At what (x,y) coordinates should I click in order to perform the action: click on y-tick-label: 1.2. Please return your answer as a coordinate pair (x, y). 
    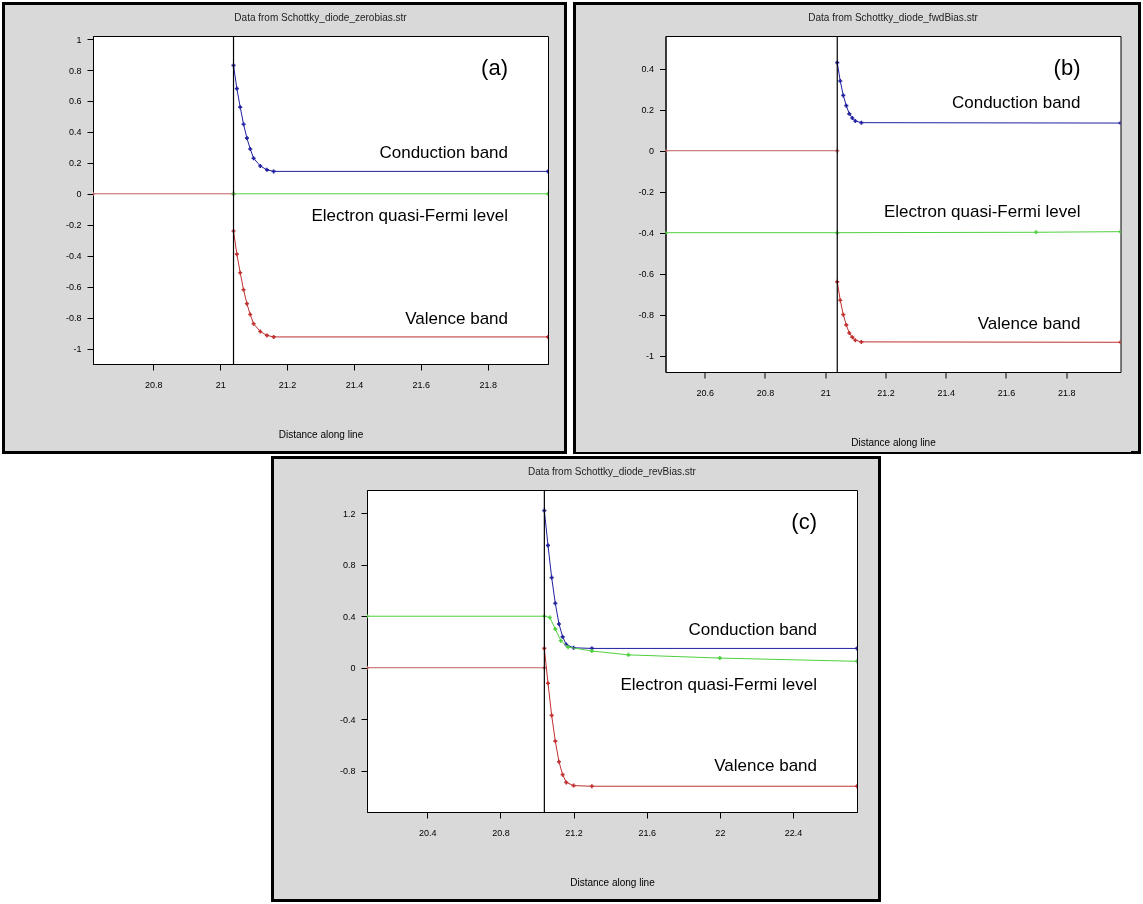
    Looking at the image, I should click on (349, 513).